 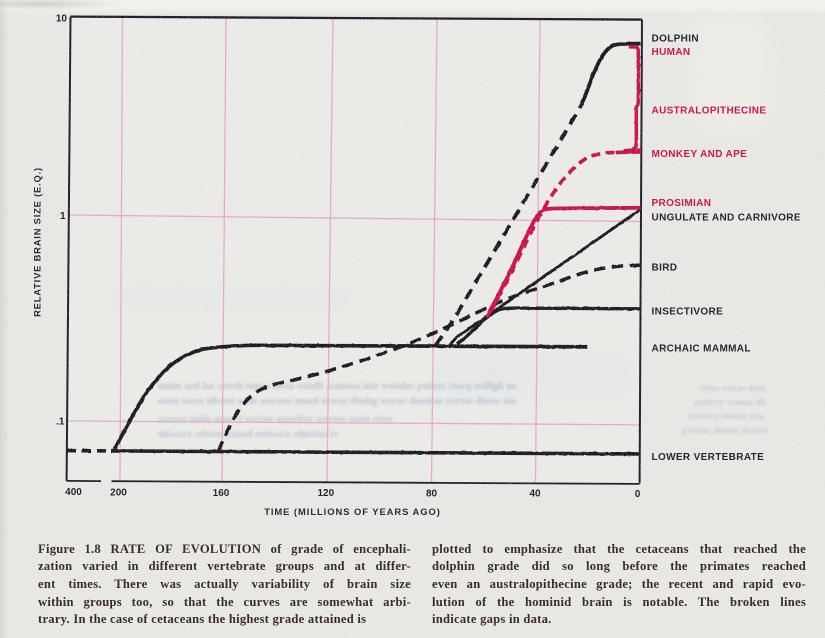 I want to click on svg-text: MONKEY AND APE, so click(x=700, y=154).